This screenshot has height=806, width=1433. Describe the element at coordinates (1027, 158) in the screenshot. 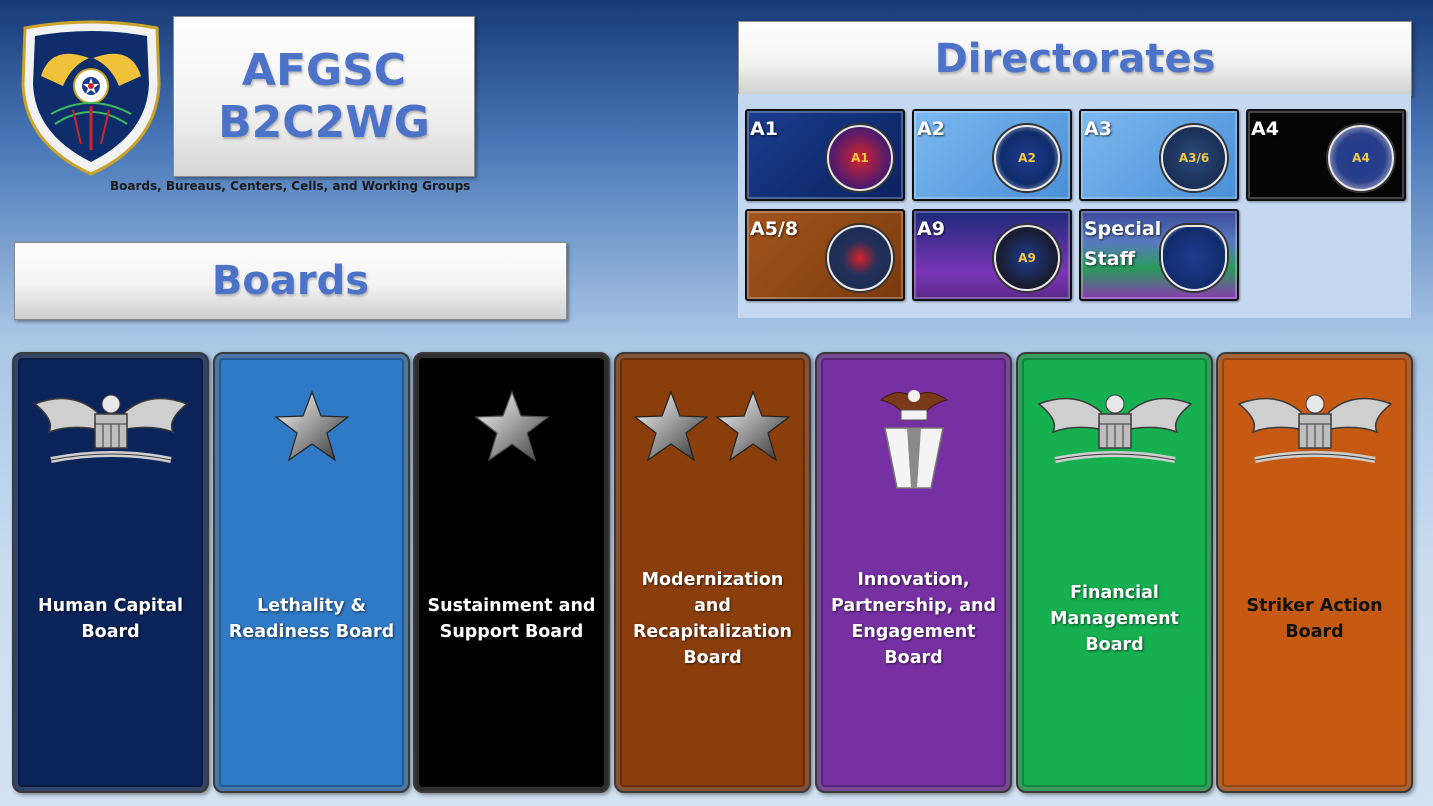

I see `directorate-seal-icon: A2` at that location.